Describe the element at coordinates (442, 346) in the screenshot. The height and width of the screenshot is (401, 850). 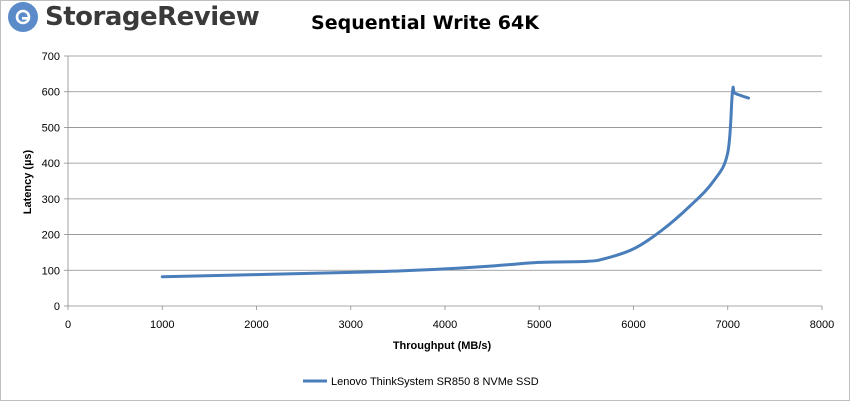
I see `x-axis-label: Throughput (MB/s)` at that location.